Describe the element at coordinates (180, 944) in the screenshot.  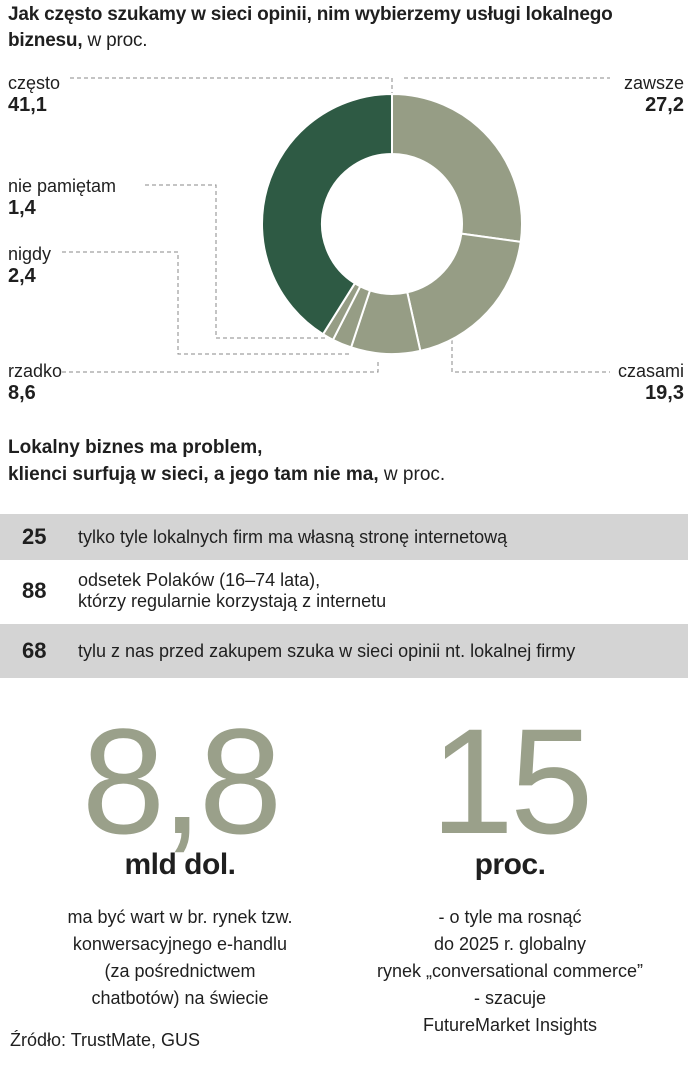
I see `highlight-line: konwersacyjnego e-handlu` at that location.